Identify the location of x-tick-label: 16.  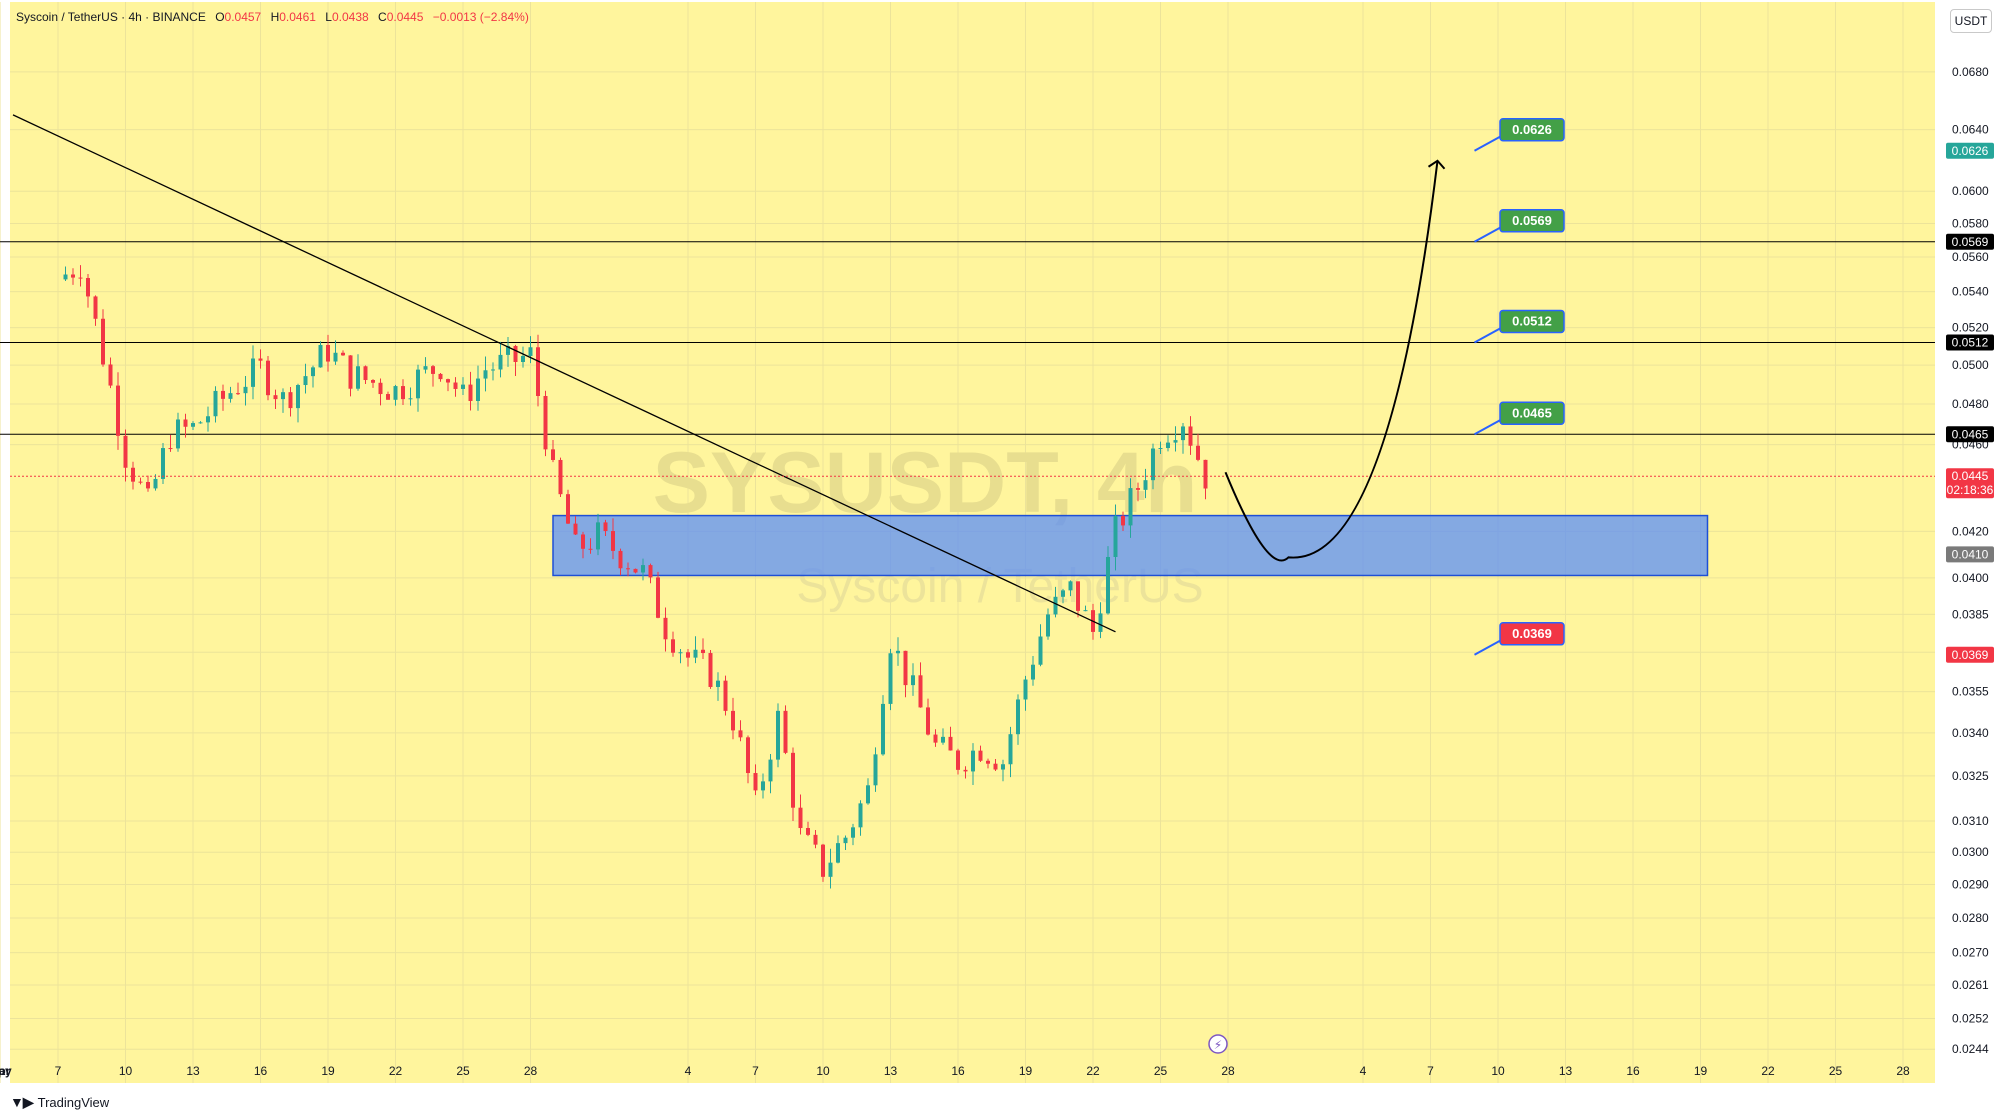
(1633, 1071).